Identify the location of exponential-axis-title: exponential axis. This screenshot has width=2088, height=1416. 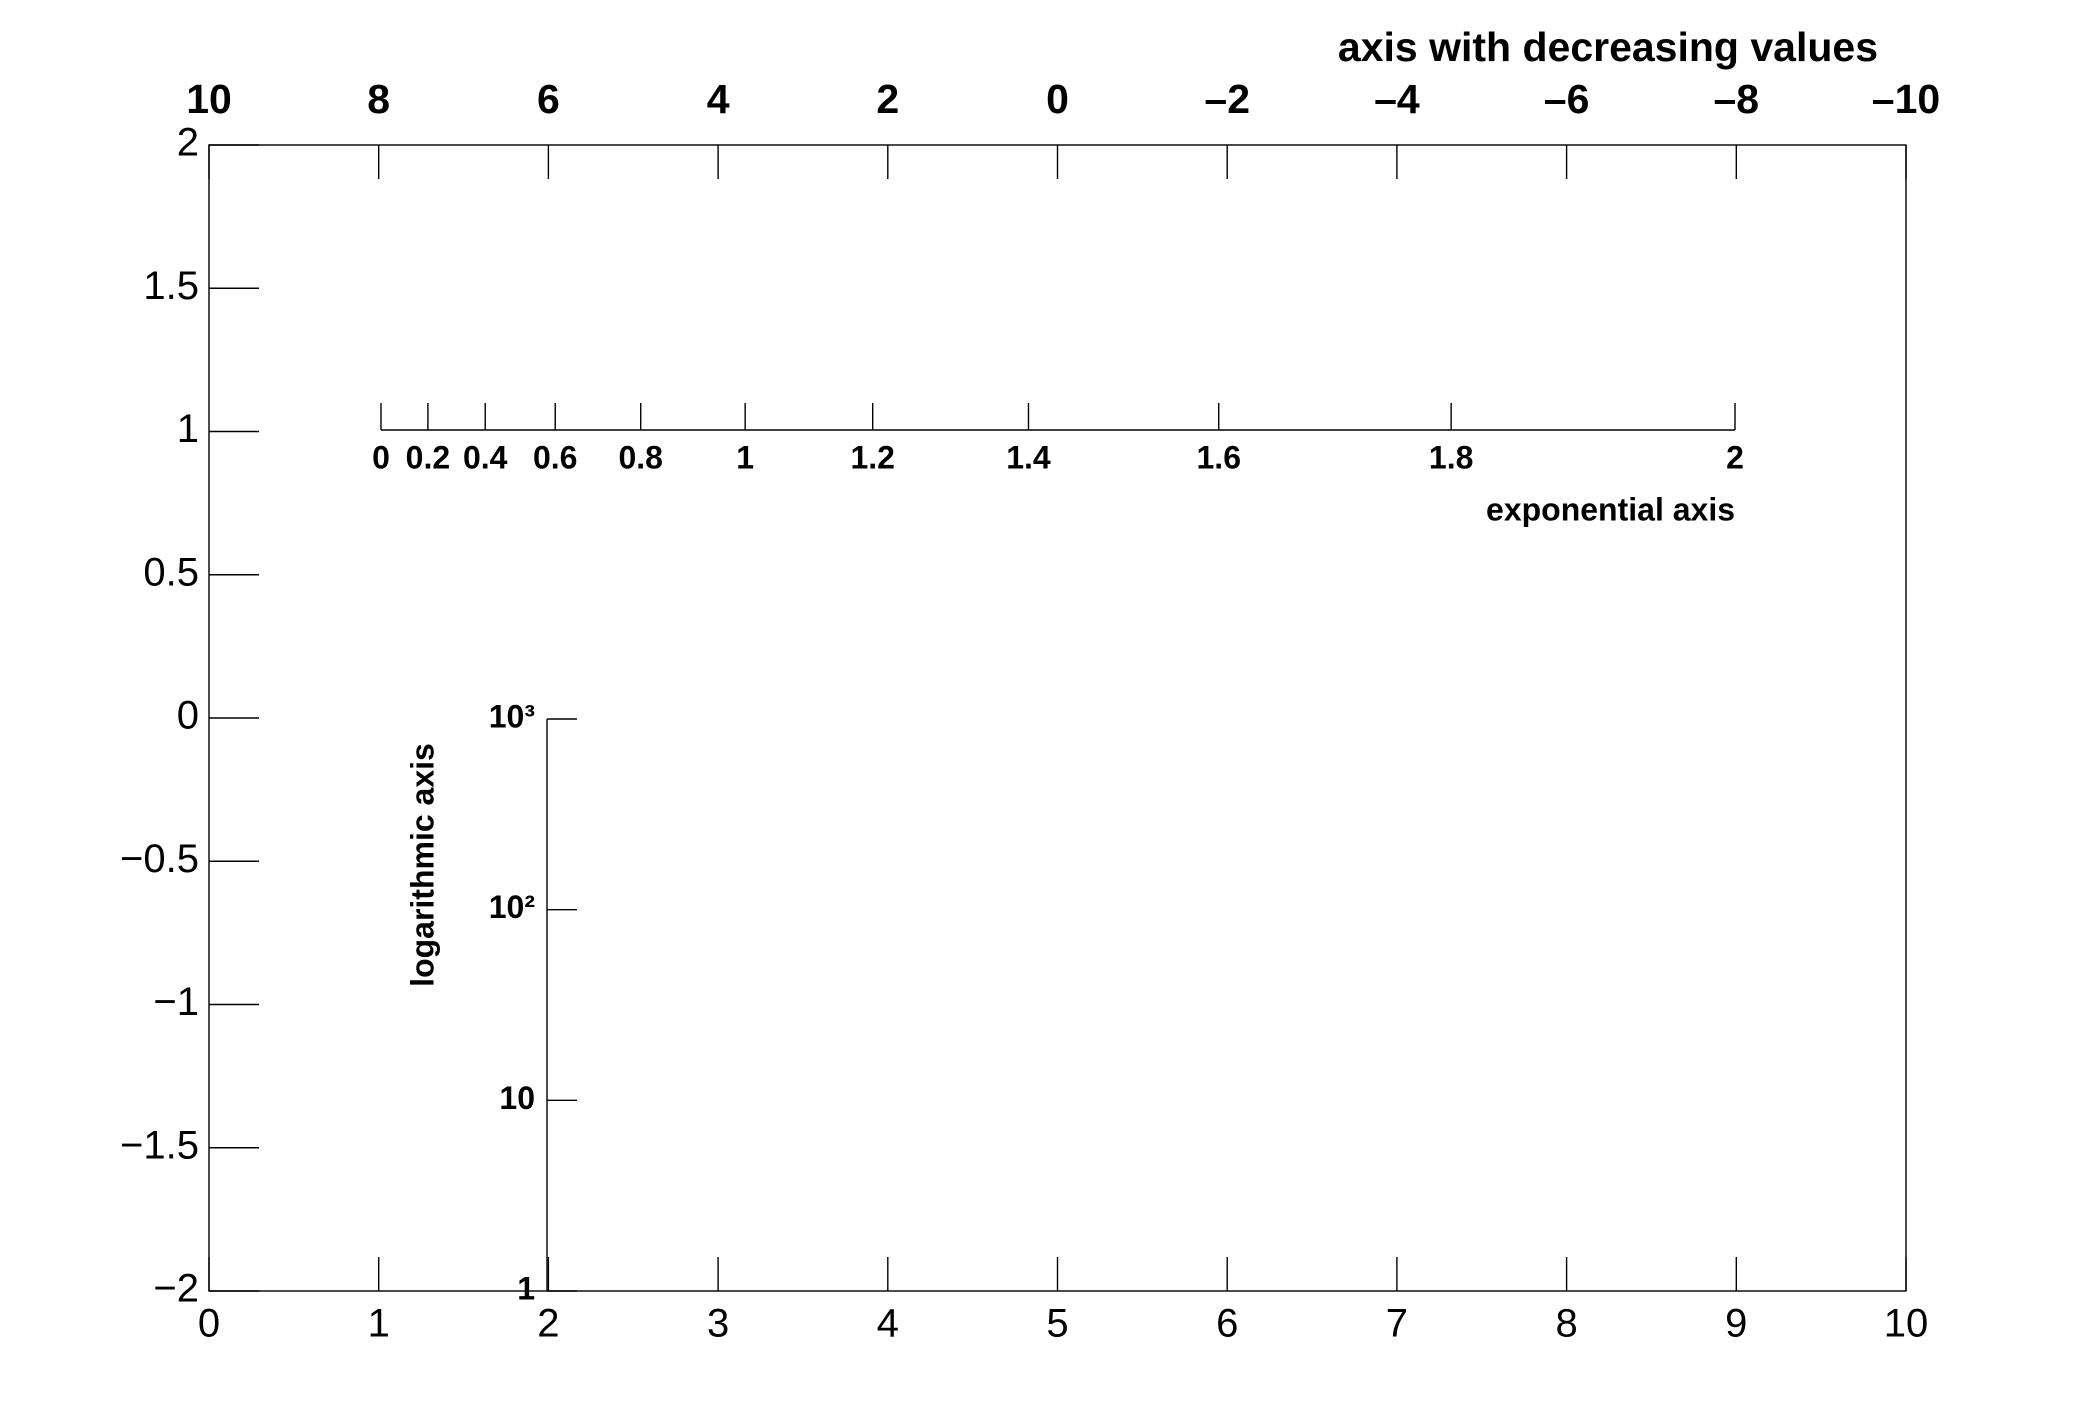
(1610, 509).